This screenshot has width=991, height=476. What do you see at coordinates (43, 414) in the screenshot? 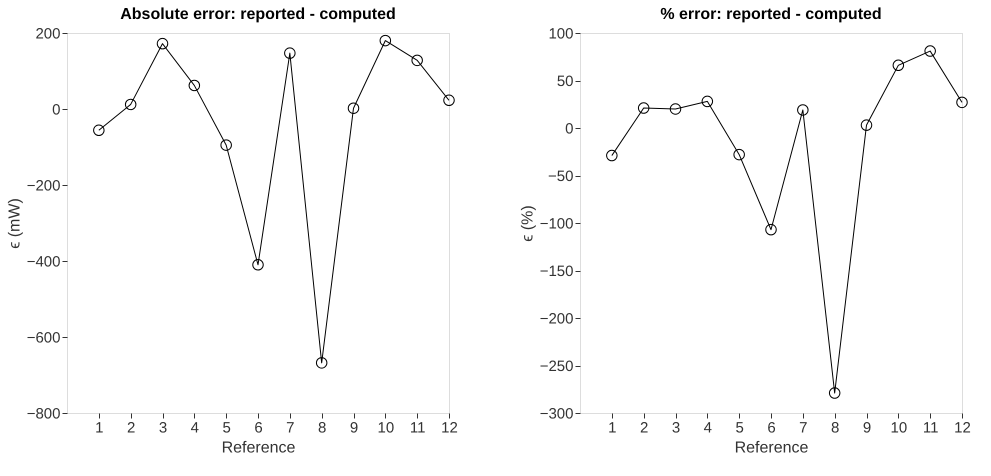
I see `y-tick-label: −800` at bounding box center [43, 414].